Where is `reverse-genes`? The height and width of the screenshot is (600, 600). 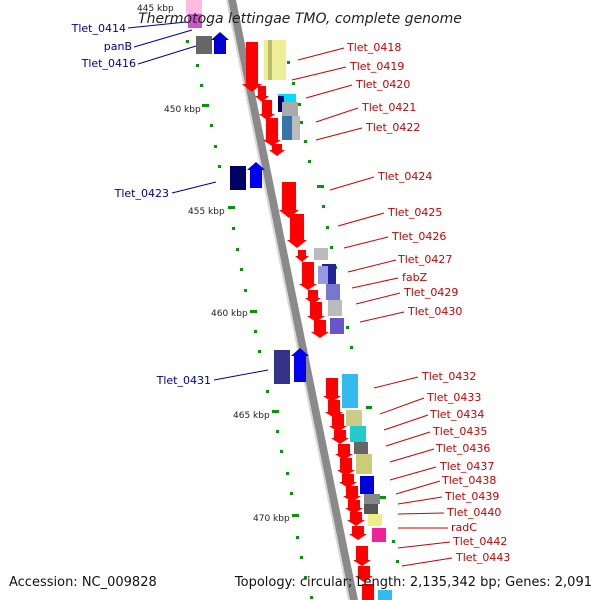 reverse-genes is located at coordinates (247, 192).